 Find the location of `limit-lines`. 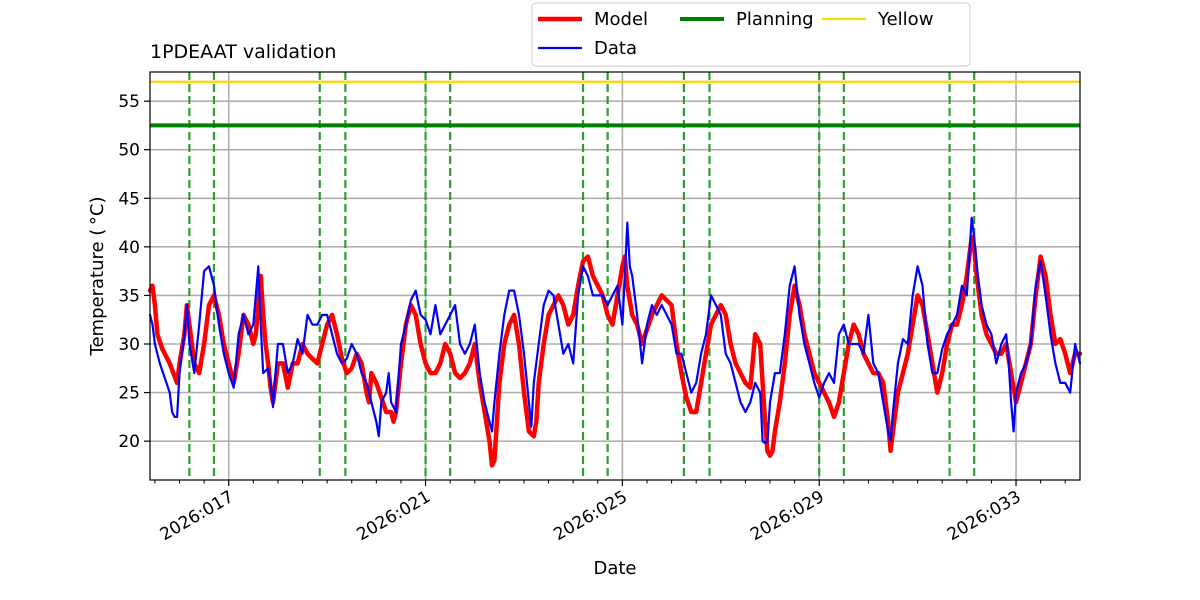

limit-lines is located at coordinates (615, 104).